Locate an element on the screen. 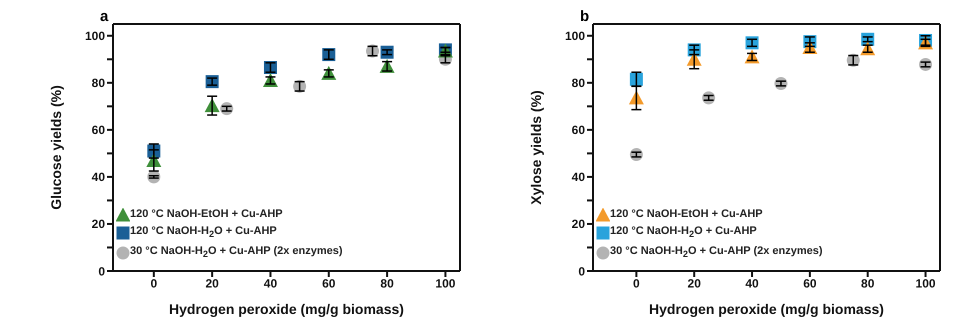 The width and height of the screenshot is (963, 330). y-axis-title: Glucose yields (%) is located at coordinates (56, 147).